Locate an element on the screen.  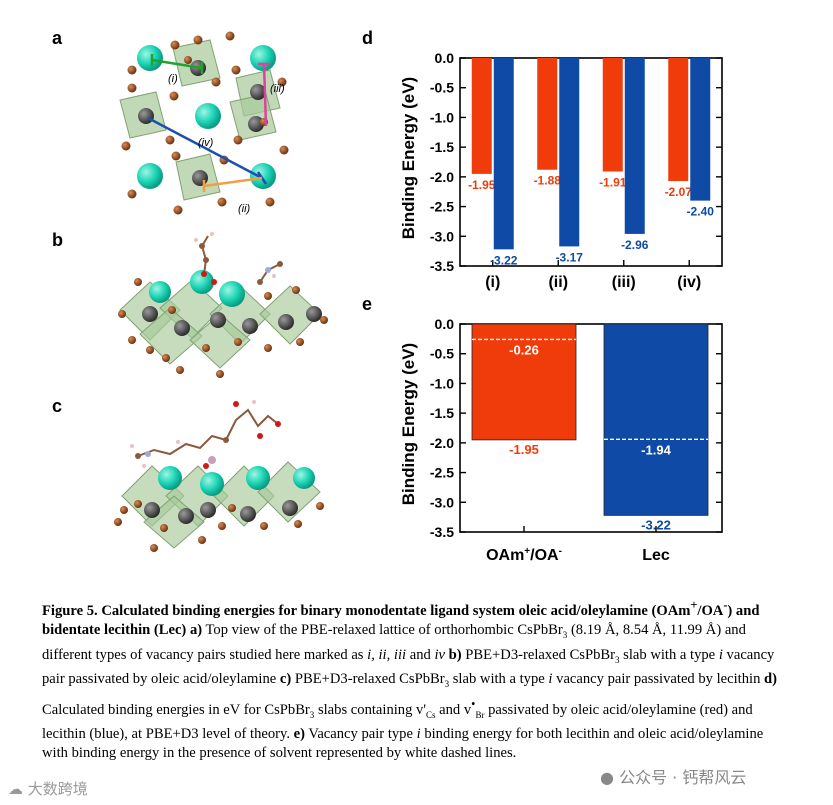
panel-letter-b: b is located at coordinates (57, 240).